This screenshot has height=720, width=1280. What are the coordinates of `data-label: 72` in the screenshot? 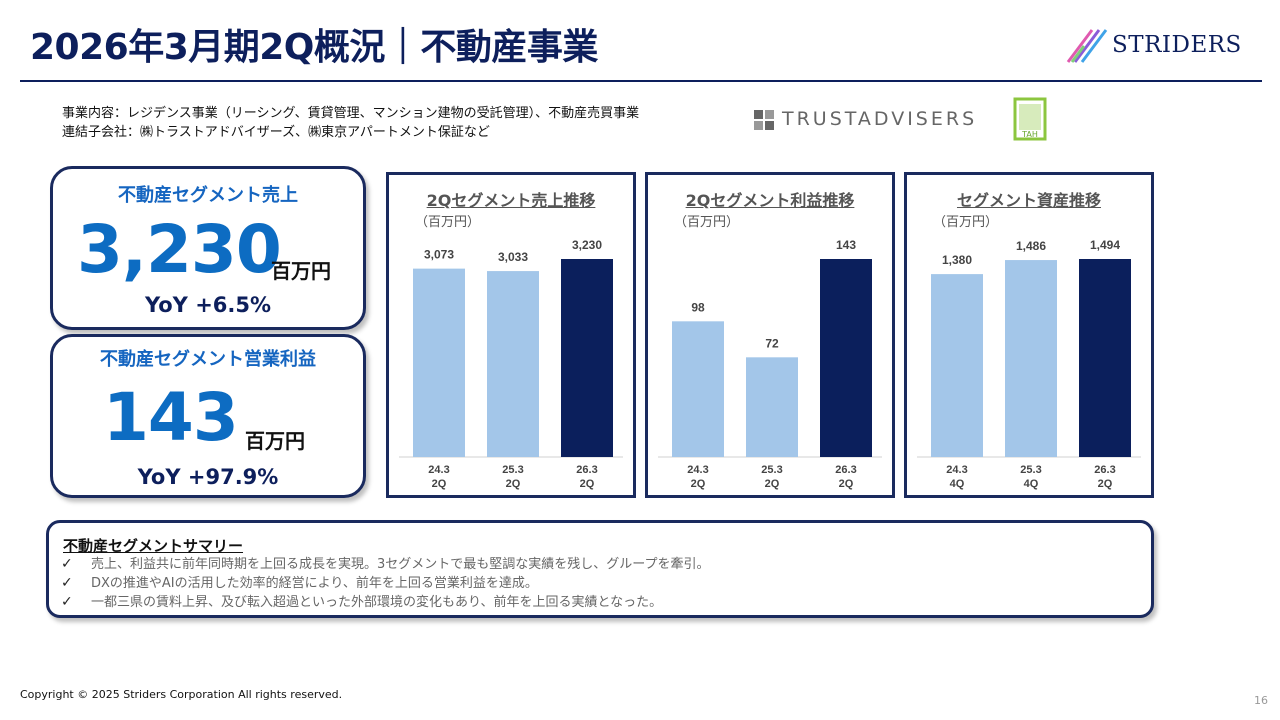 It's located at (772, 343).